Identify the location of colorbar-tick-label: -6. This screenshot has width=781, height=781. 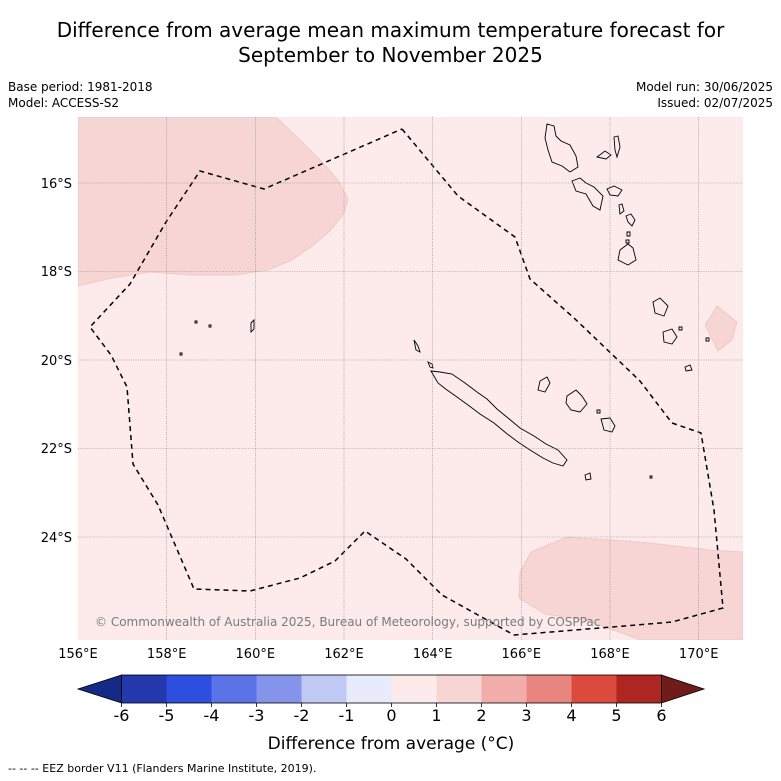
(122, 715).